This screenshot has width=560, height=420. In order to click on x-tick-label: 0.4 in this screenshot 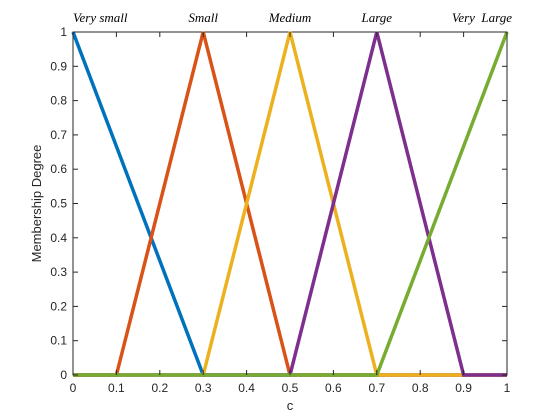, I will do `click(246, 388)`.